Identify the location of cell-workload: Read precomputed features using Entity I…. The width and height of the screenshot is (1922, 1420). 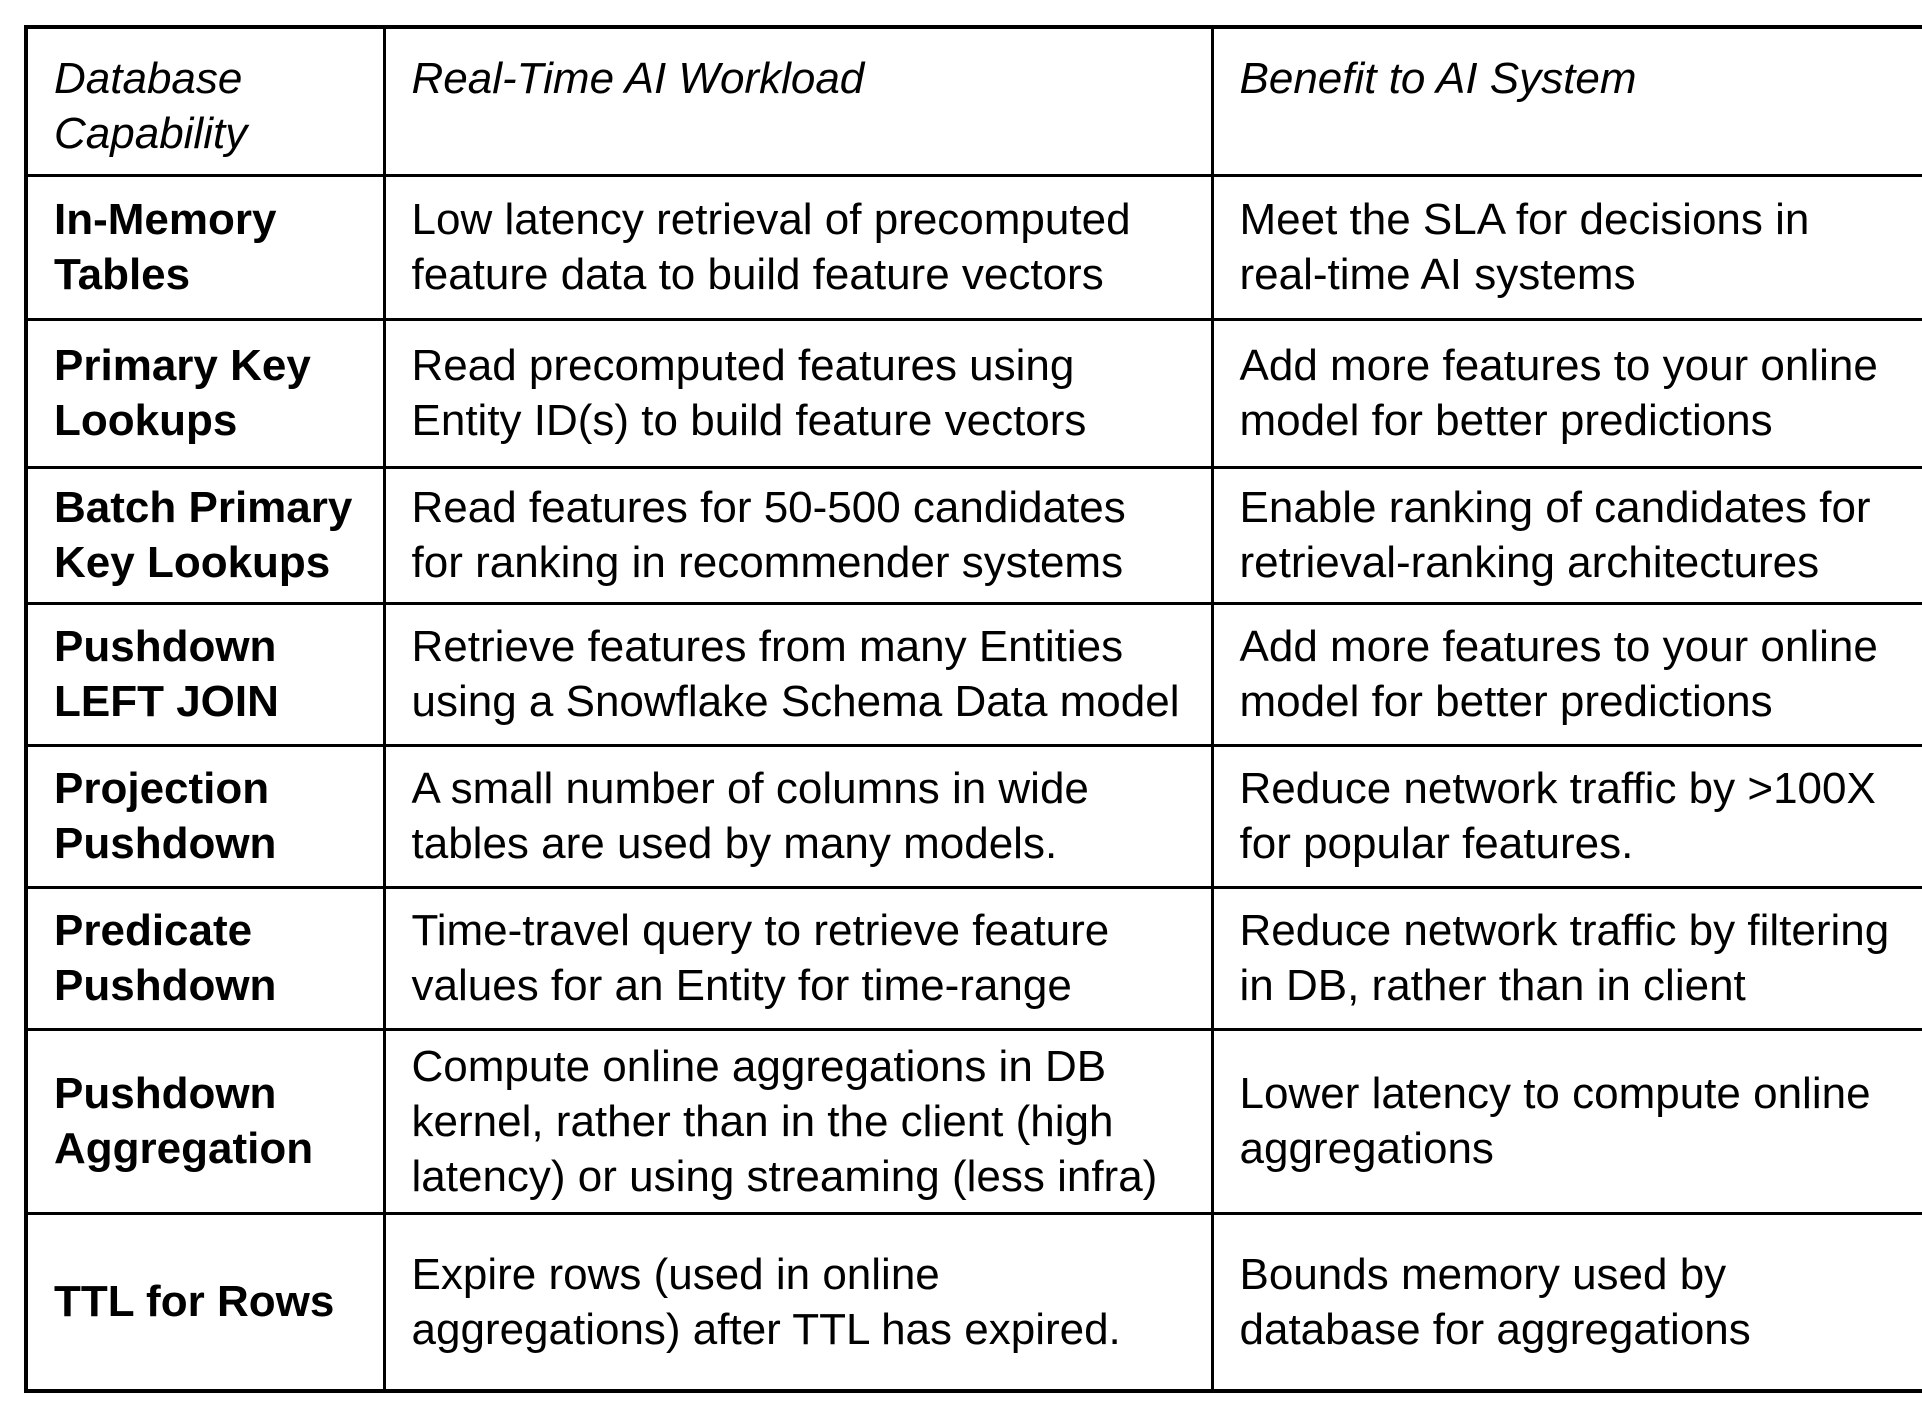
(798, 393).